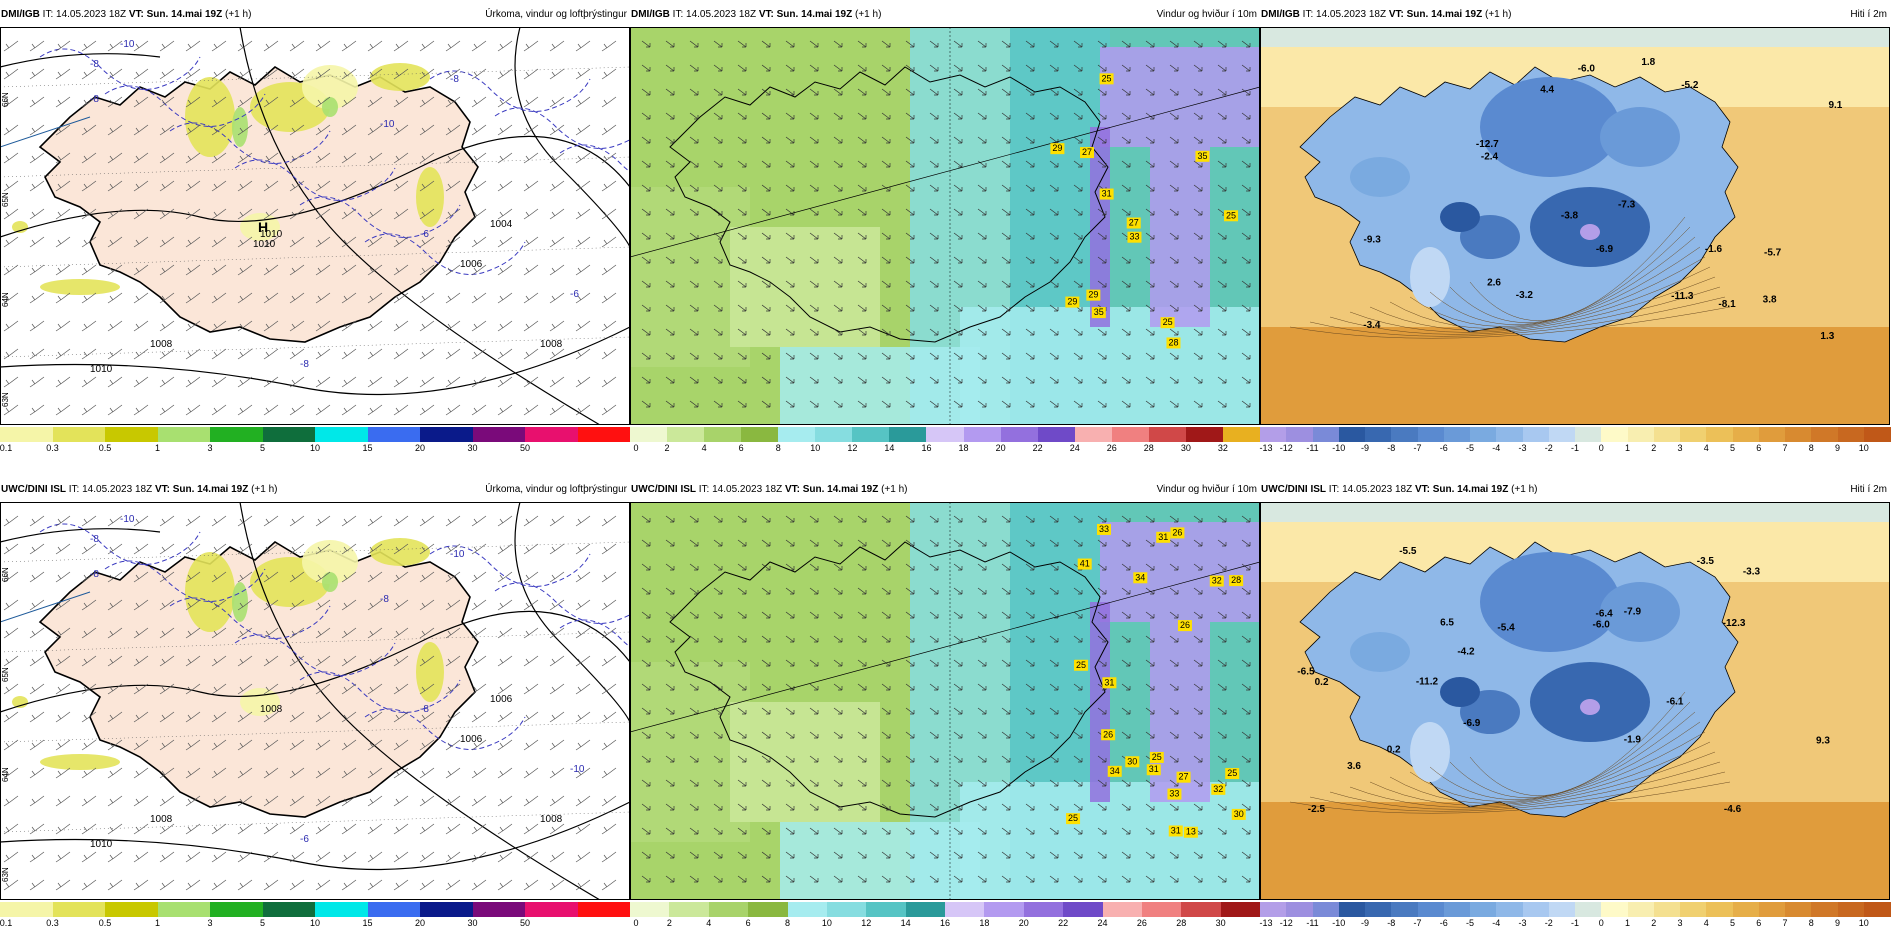  Describe the element at coordinates (84, 14) in the screenshot. I see `init-time: IT: 14.05.2023 18Z` at that location.